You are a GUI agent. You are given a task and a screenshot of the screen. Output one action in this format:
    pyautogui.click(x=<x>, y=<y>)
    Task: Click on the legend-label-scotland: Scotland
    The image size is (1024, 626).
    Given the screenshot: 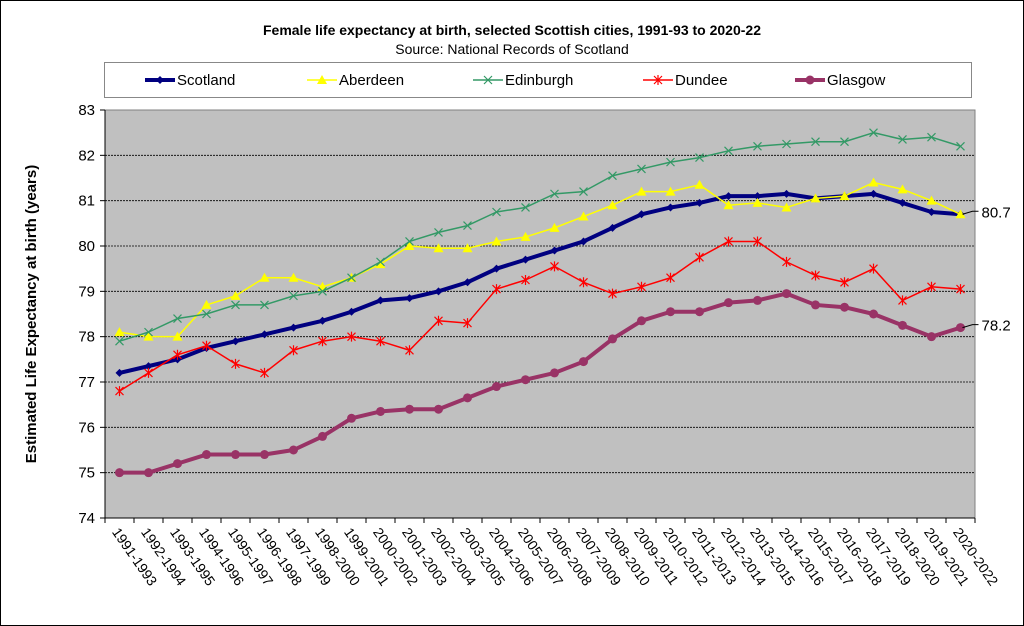 What is the action you would take?
    pyautogui.click(x=206, y=80)
    